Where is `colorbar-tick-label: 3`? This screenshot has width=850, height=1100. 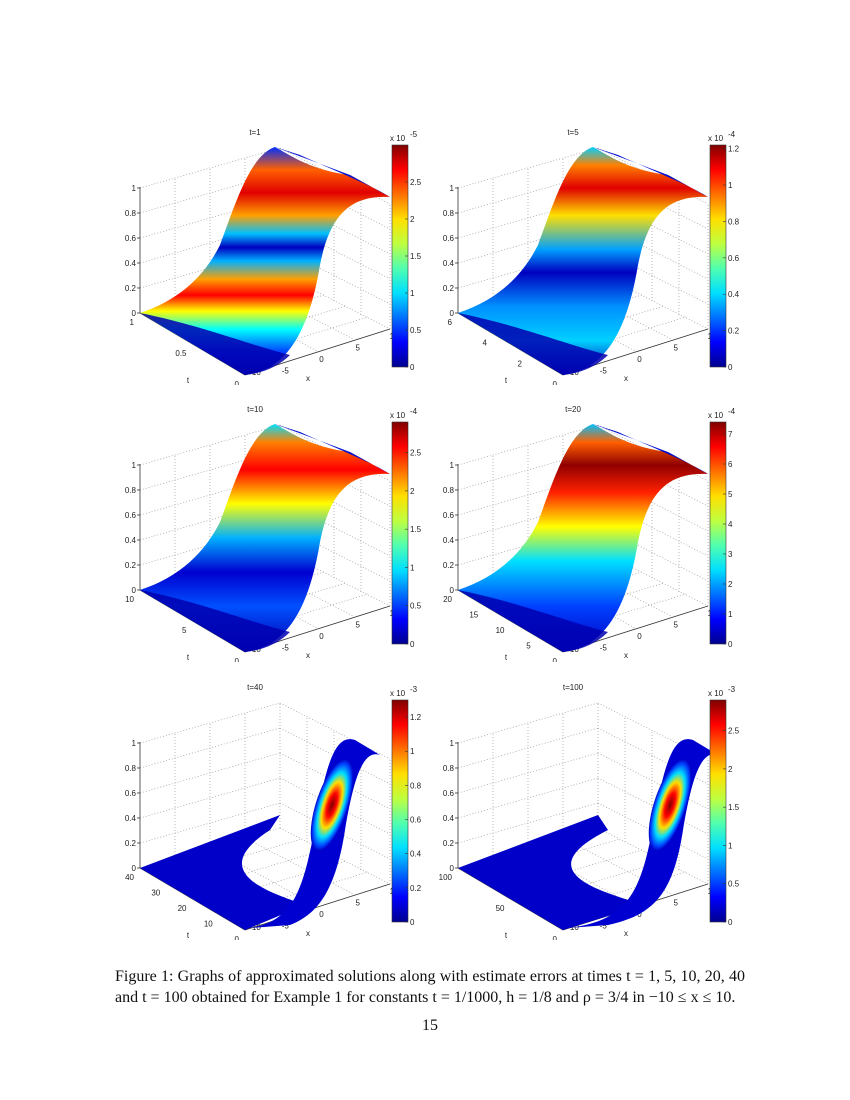 colorbar-tick-label: 3 is located at coordinates (730, 554).